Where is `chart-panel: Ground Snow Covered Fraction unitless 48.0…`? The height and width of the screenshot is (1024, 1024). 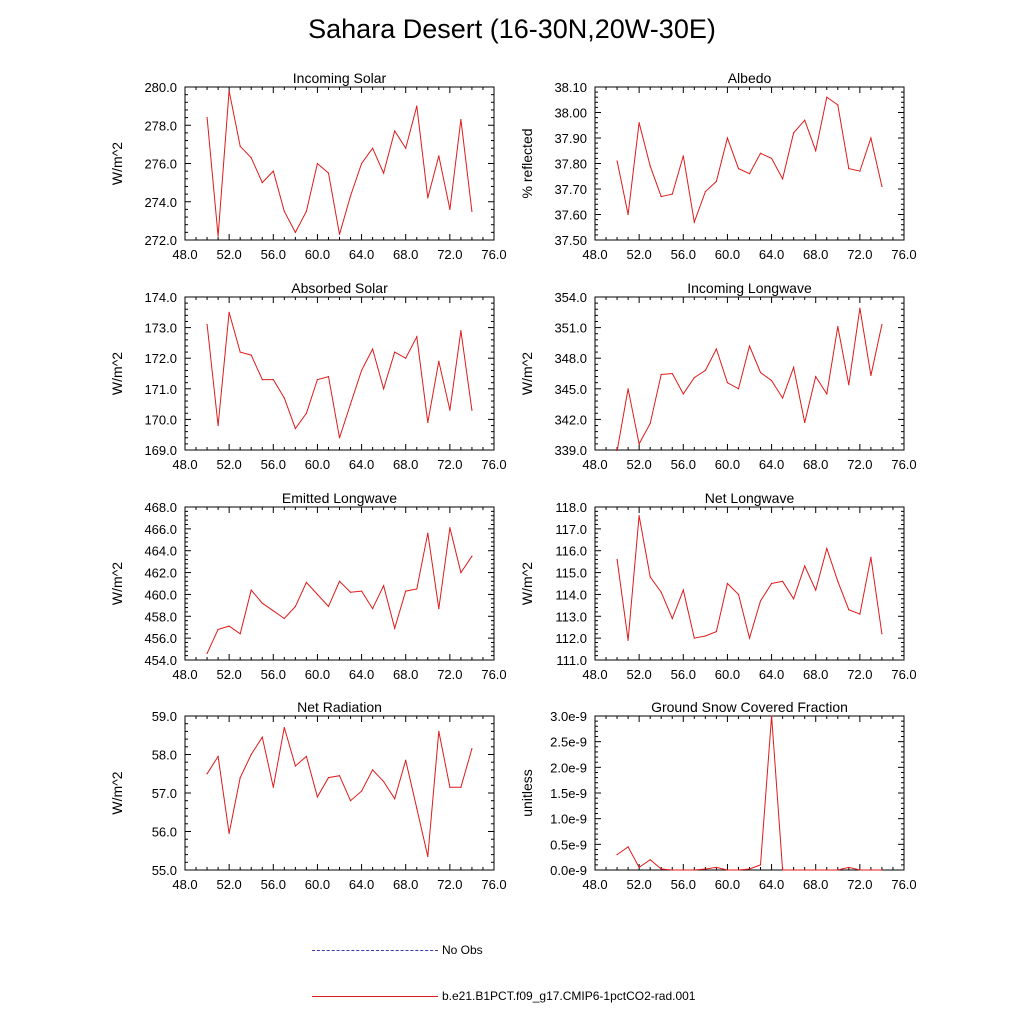
chart-panel: Ground Snow Covered Fraction unitless 48.0… is located at coordinates (718, 795).